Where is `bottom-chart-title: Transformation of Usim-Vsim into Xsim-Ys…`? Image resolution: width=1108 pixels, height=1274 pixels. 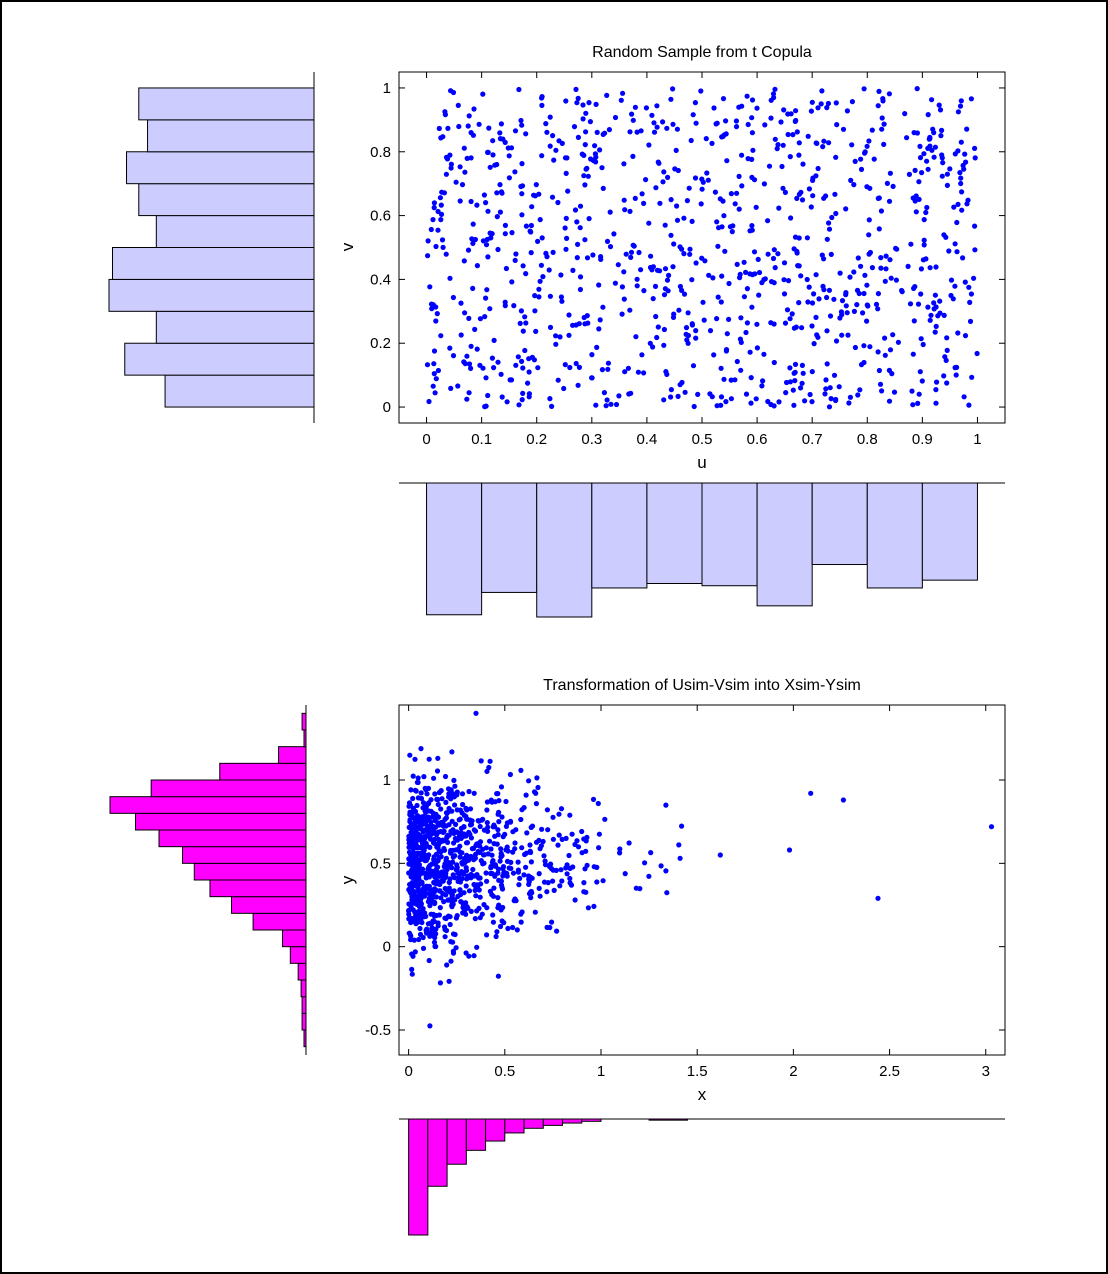 bottom-chart-title: Transformation of Usim-Vsim into Xsim-Ys… is located at coordinates (702, 685).